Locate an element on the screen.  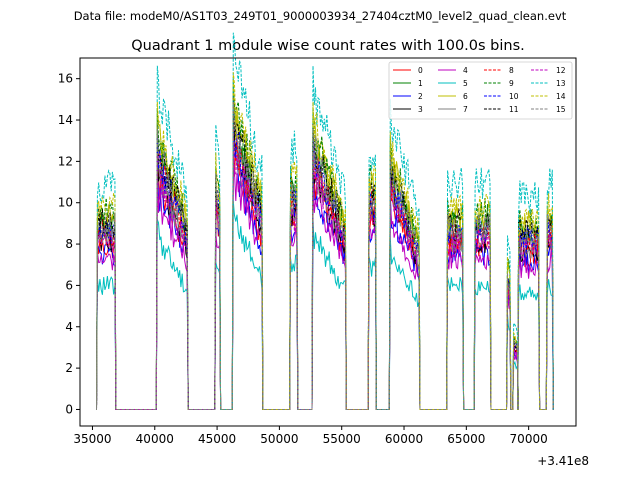
legend-label: 4 is located at coordinates (465, 70).